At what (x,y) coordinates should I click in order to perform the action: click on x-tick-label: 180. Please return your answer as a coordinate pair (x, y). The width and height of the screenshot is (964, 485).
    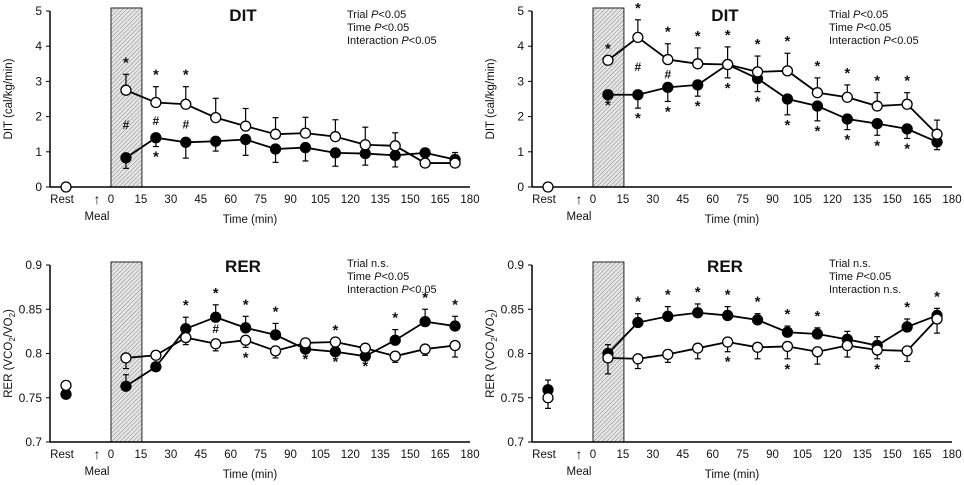
    Looking at the image, I should click on (469, 200).